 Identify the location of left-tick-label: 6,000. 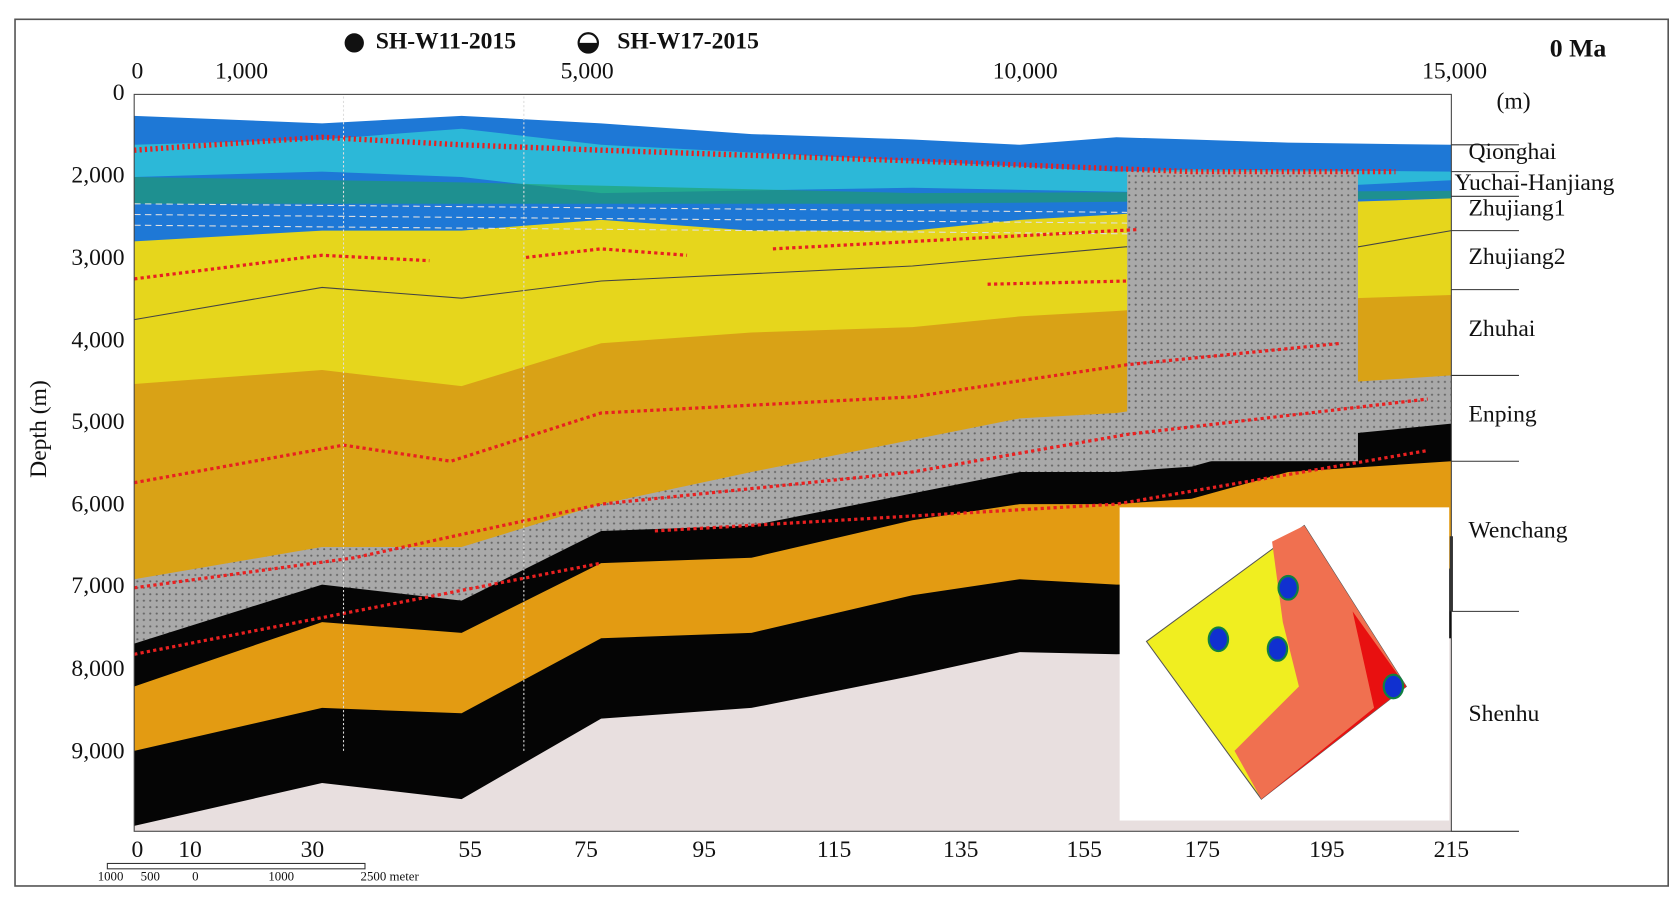
(97, 505).